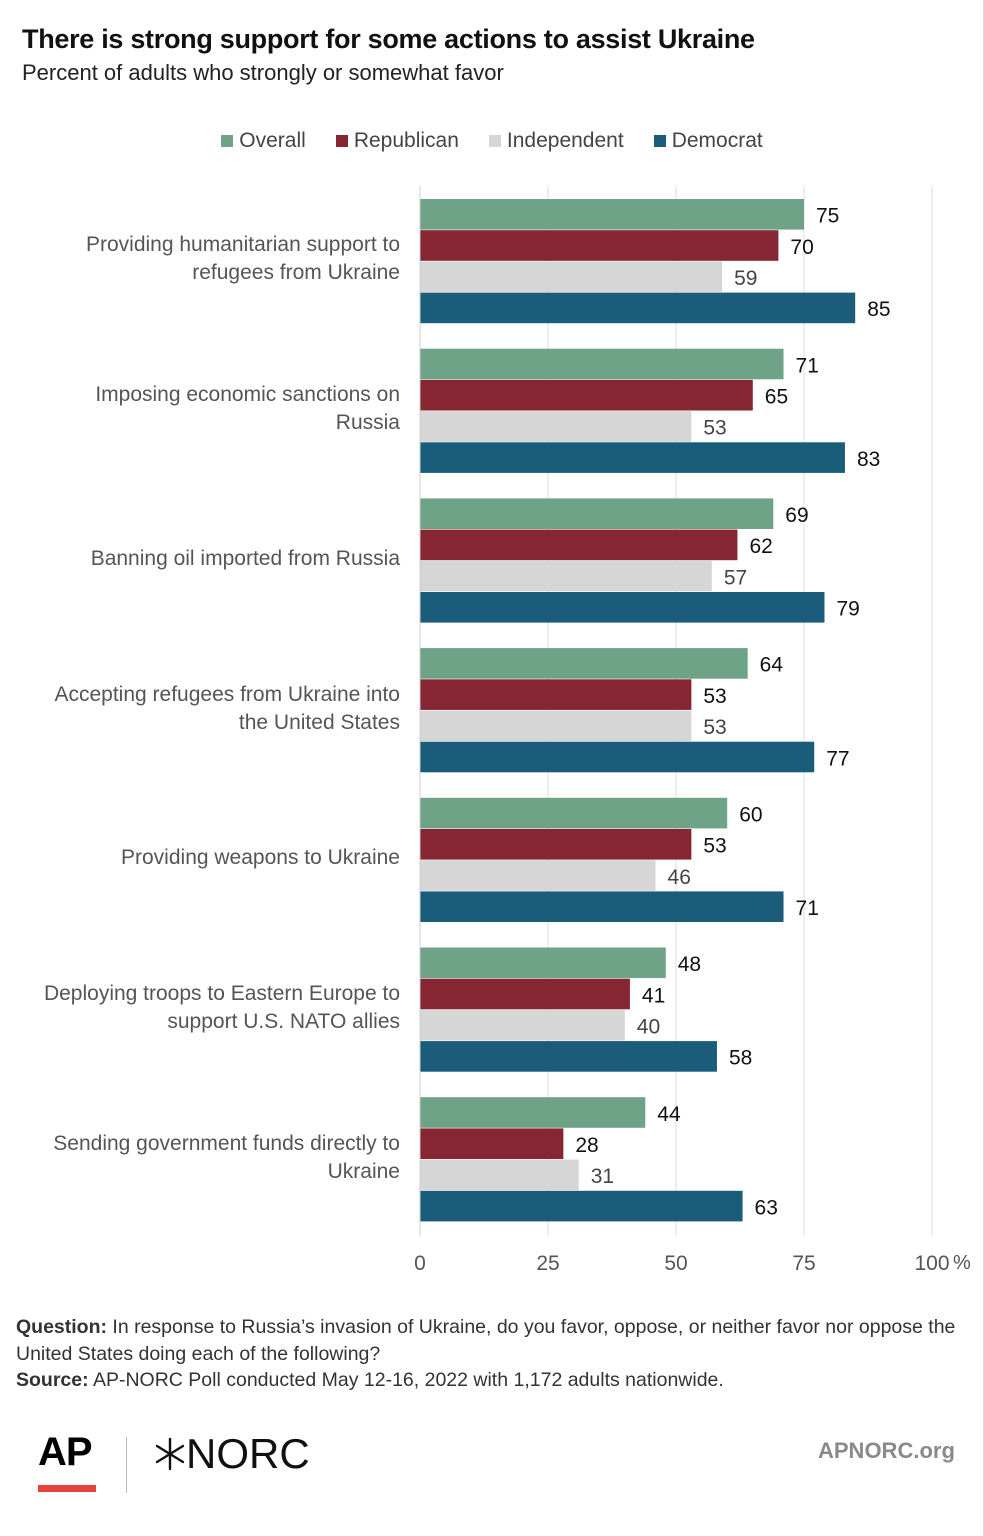 The image size is (984, 1536). Describe the element at coordinates (745, 278) in the screenshot. I see `data-label: 59` at that location.